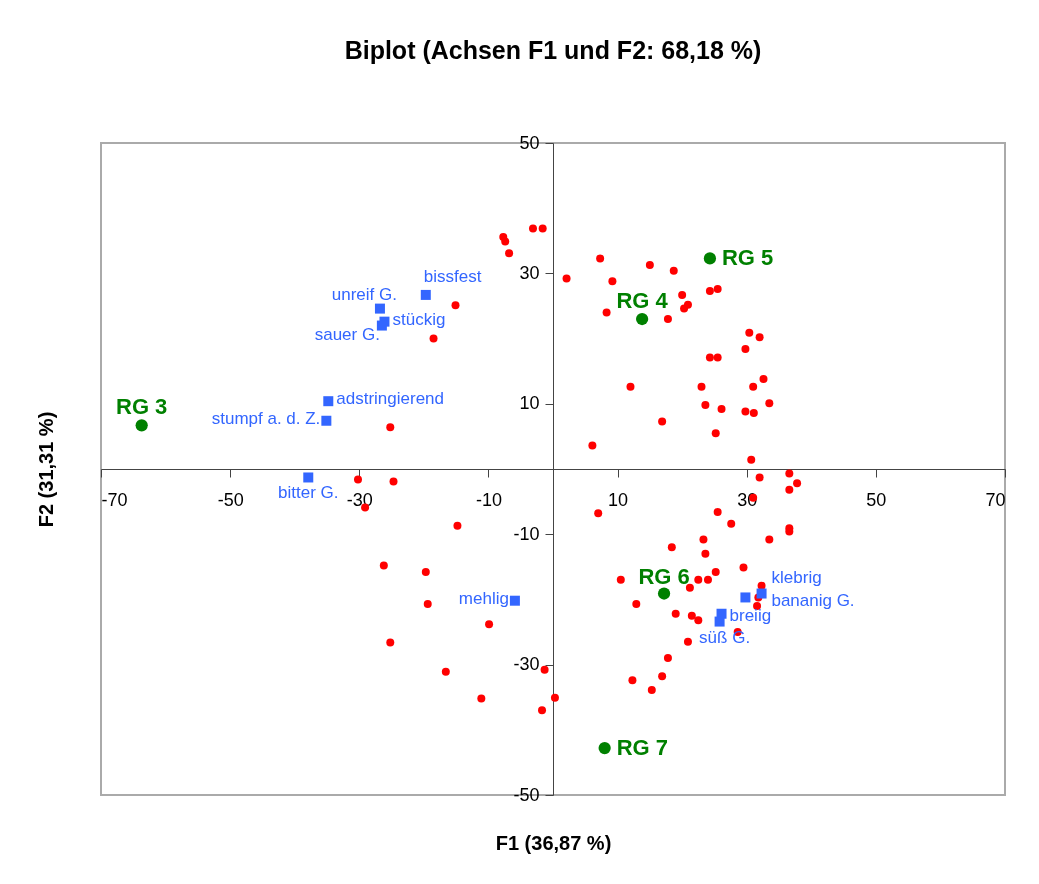  What do you see at coordinates (747, 258) in the screenshot?
I see `data-label: RG 5` at bounding box center [747, 258].